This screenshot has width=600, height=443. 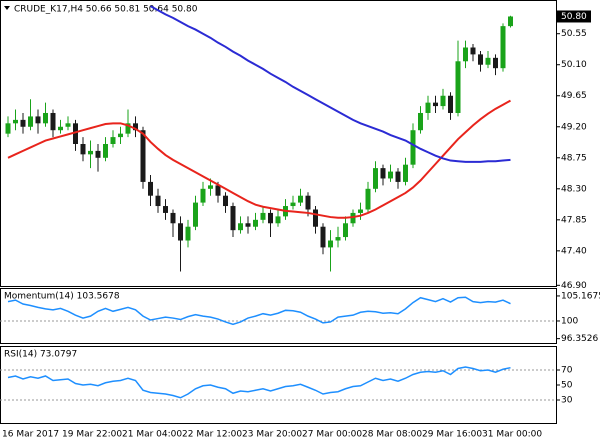 I want to click on y-tick-label: 47.85, so click(x=574, y=220).